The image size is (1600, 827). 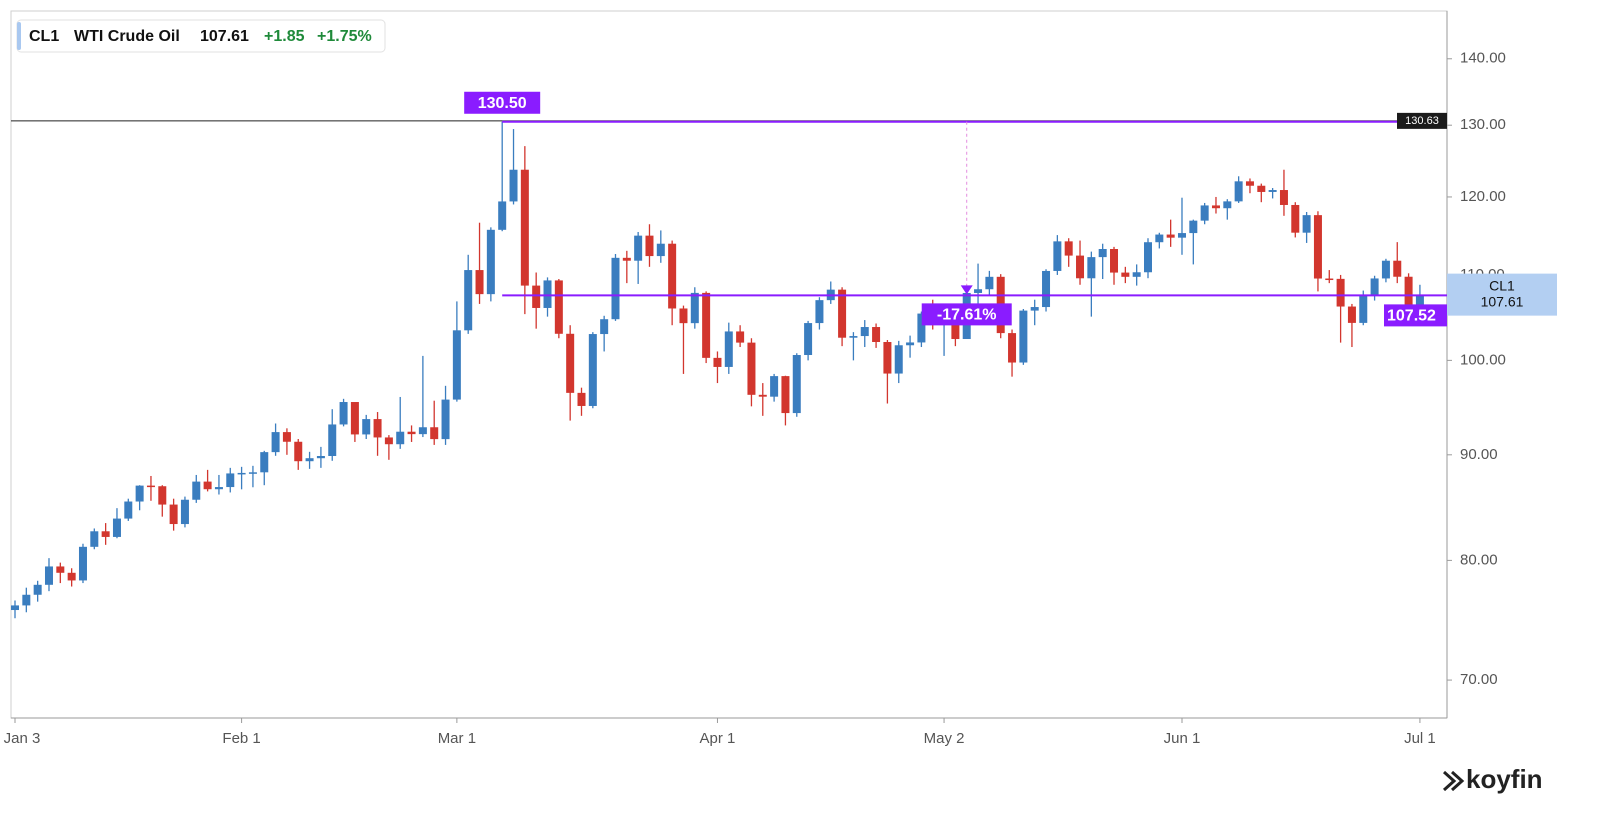 I want to click on x-tick-label: Jul 1, so click(x=1420, y=738).